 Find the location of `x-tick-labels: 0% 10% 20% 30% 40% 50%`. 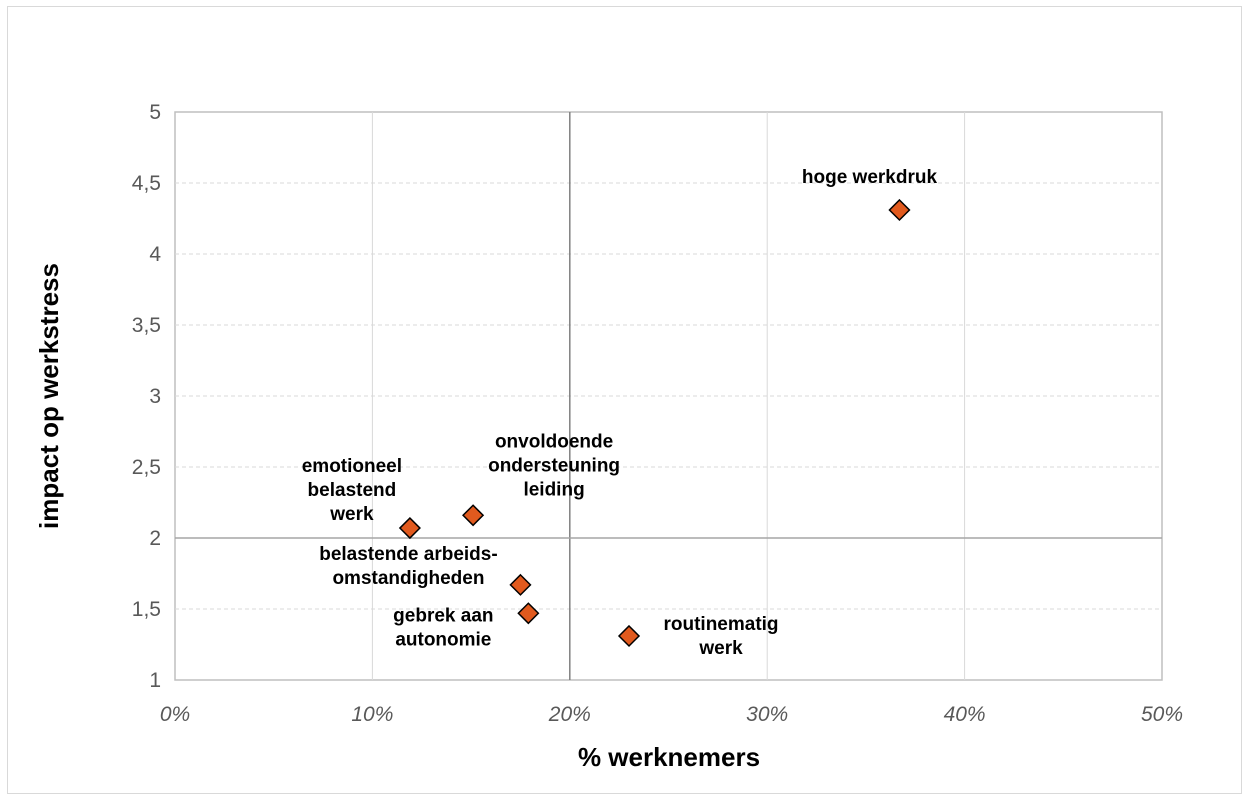

x-tick-labels: 0% 10% 20% 30% 40% 50% is located at coordinates (671, 714).